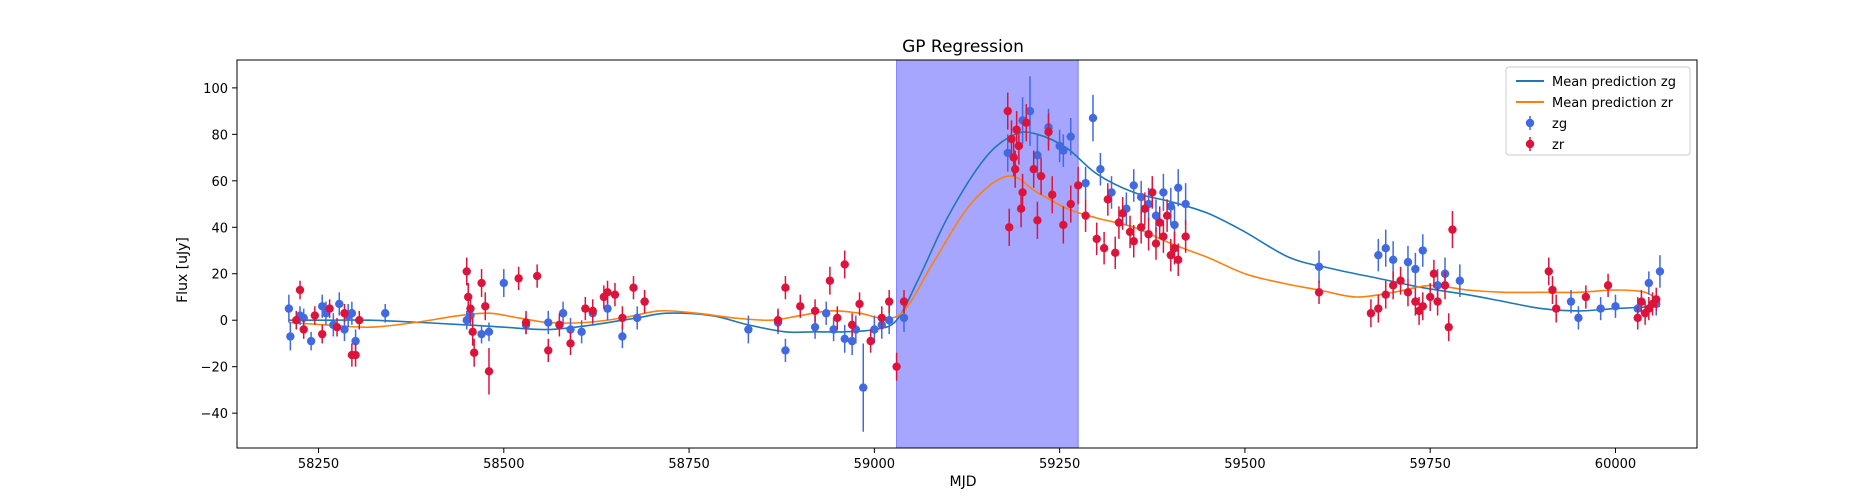  What do you see at coordinates (183, 270) in the screenshot?
I see `y-axis-label: Flux [uJy]` at bounding box center [183, 270].